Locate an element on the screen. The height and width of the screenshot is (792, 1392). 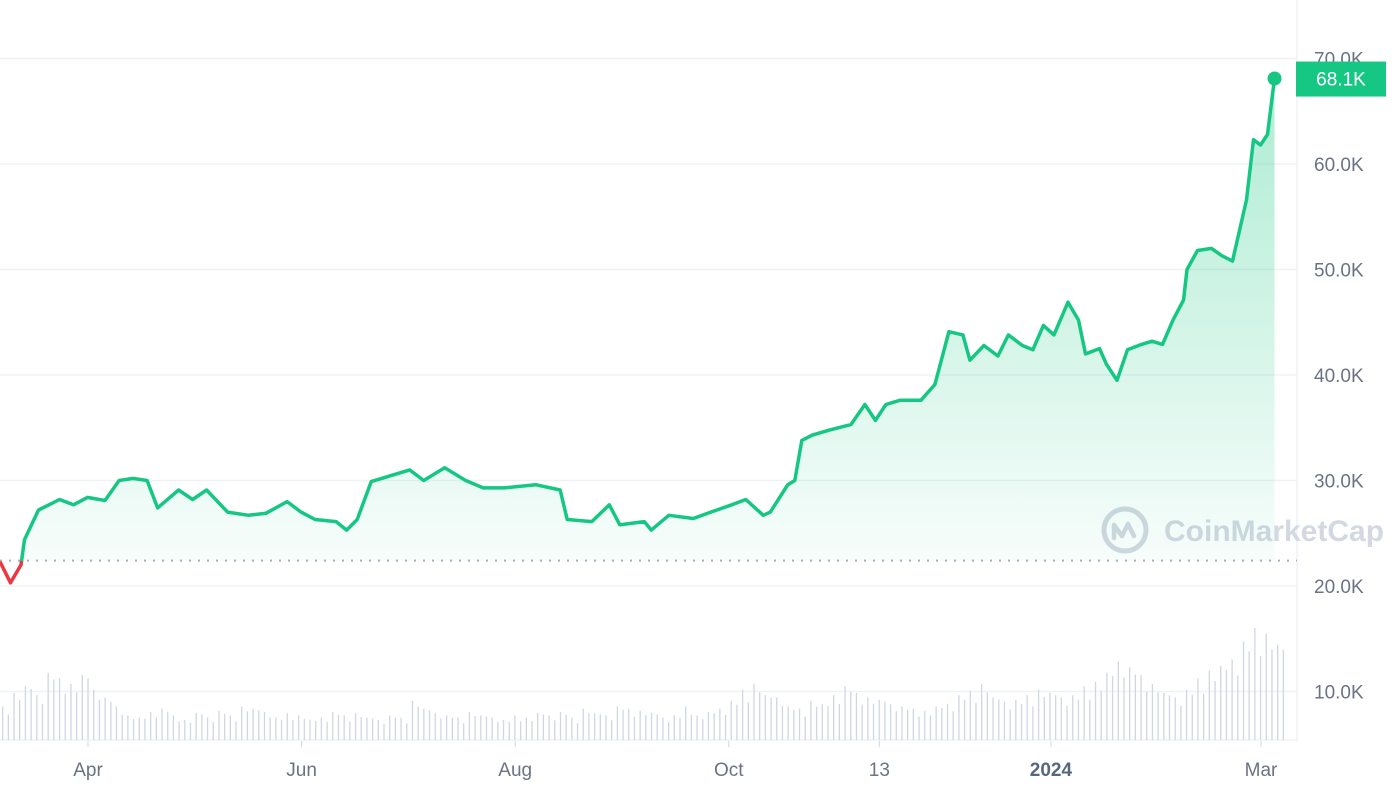
volume-bars is located at coordinates (643, 684).